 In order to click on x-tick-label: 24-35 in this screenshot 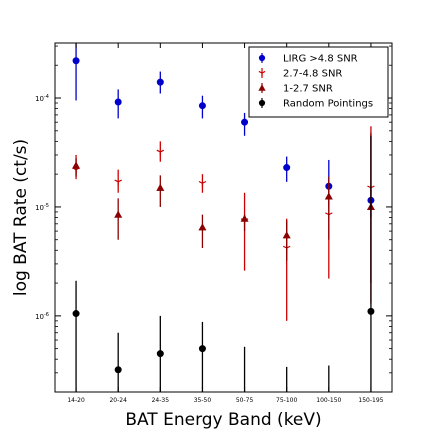, I will do `click(161, 400)`.